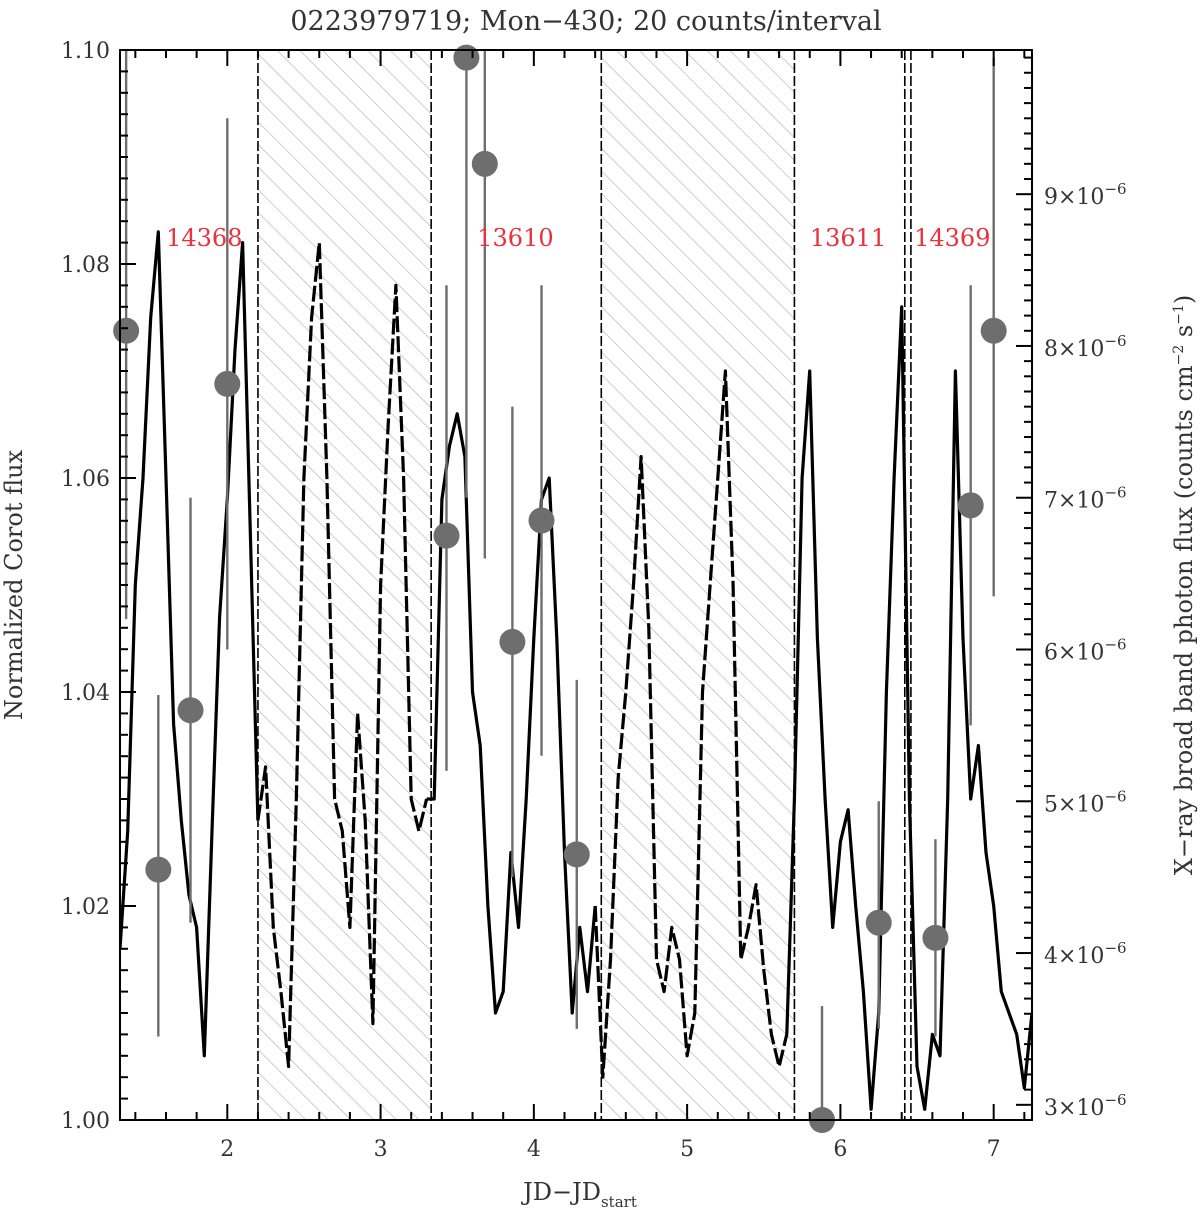 This screenshot has width=1200, height=1214. What do you see at coordinates (619, 1201) in the screenshot?
I see `x-axis-title-sub: start` at bounding box center [619, 1201].